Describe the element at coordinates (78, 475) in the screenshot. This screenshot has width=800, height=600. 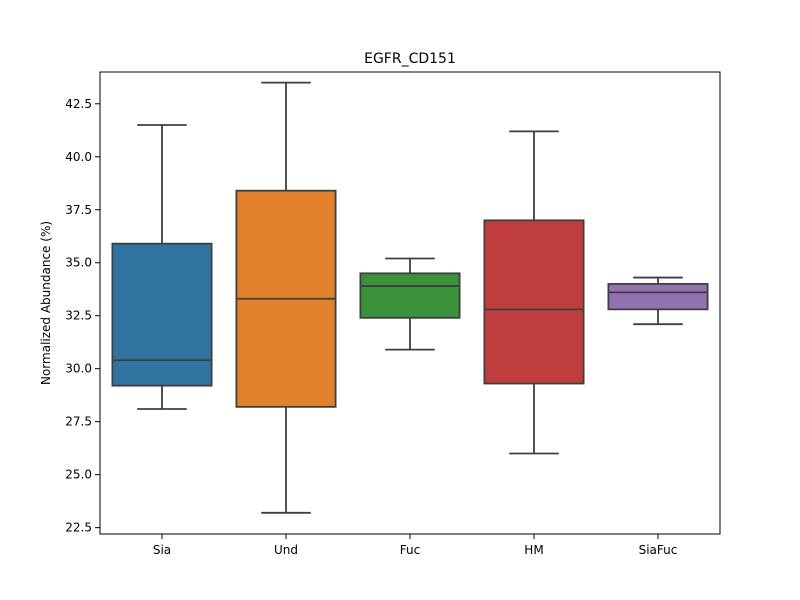
I see `y-tick-label: 25.0` at that location.